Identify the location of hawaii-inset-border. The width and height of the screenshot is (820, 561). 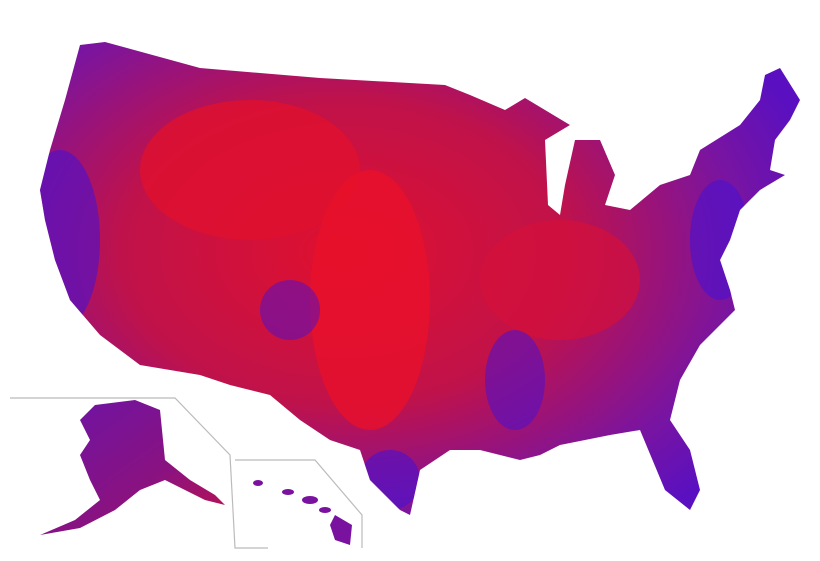
(299, 503).